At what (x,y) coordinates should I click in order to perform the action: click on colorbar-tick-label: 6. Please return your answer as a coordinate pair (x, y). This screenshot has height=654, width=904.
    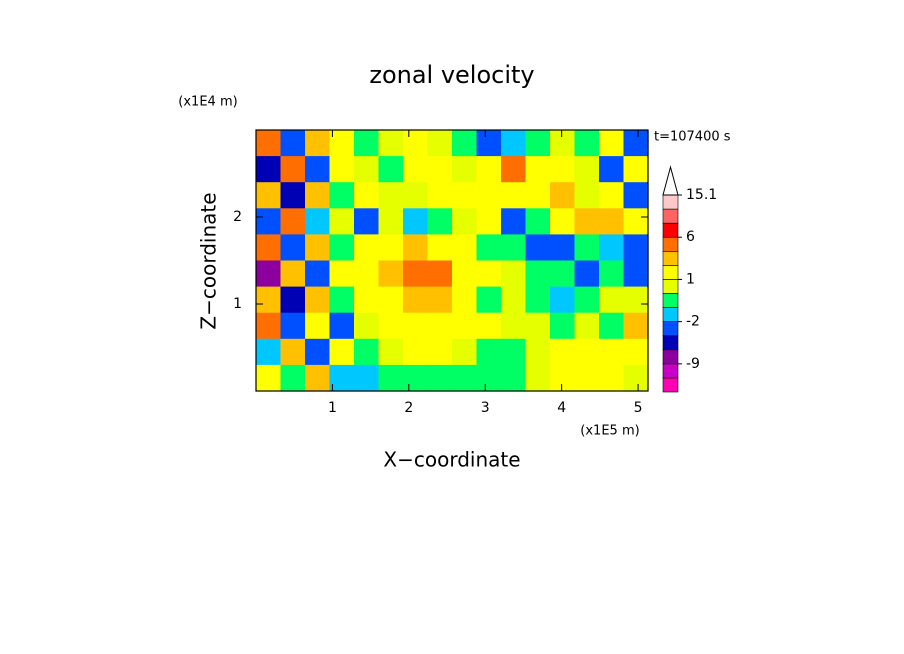
    Looking at the image, I should click on (690, 237).